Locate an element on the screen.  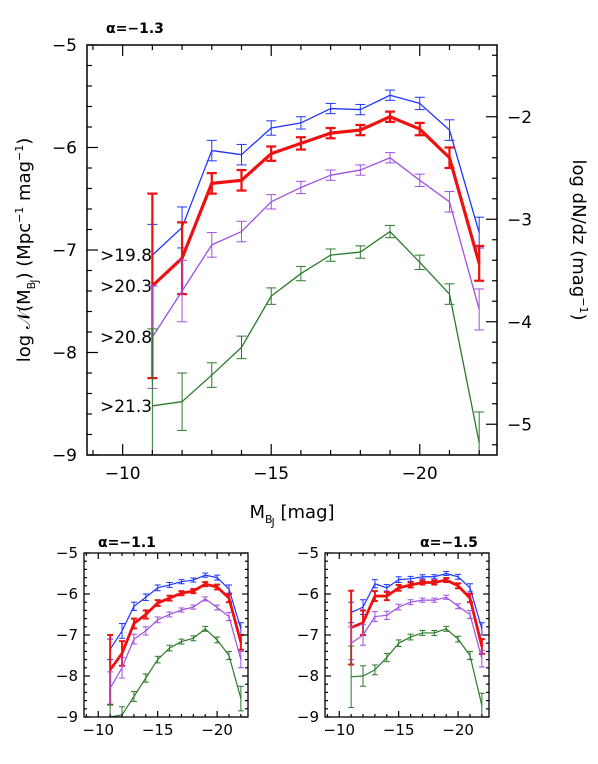
main-alpha-annotation: α=−1.3 is located at coordinates (135, 29).